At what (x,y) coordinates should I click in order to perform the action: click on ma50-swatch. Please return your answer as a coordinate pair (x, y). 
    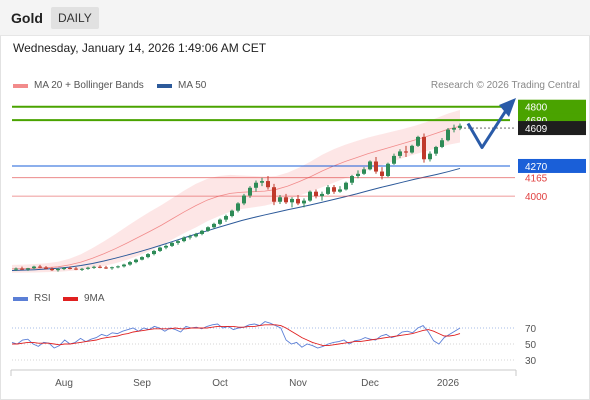
    Looking at the image, I should click on (164, 85).